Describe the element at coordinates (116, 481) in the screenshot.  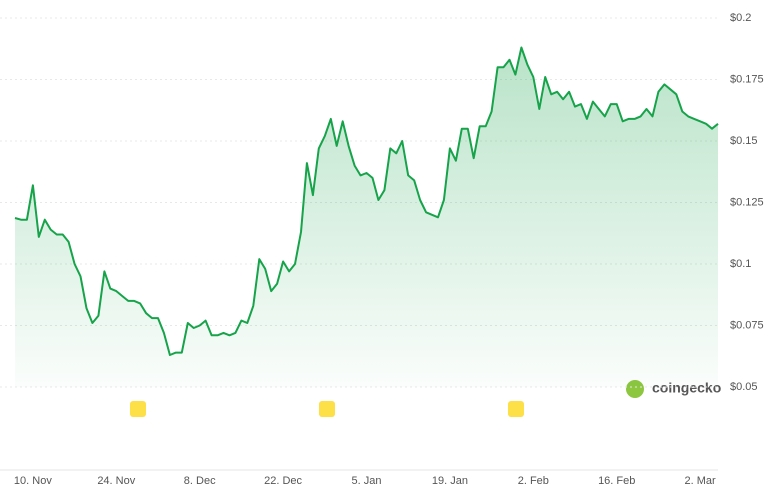
I see `x-tick-label: 24. Nov` at that location.